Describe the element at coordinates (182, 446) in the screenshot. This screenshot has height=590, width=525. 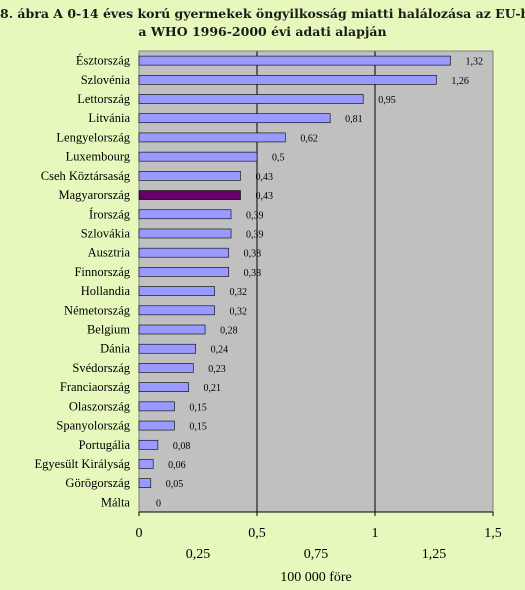
I see `data-label: 0,08` at that location.